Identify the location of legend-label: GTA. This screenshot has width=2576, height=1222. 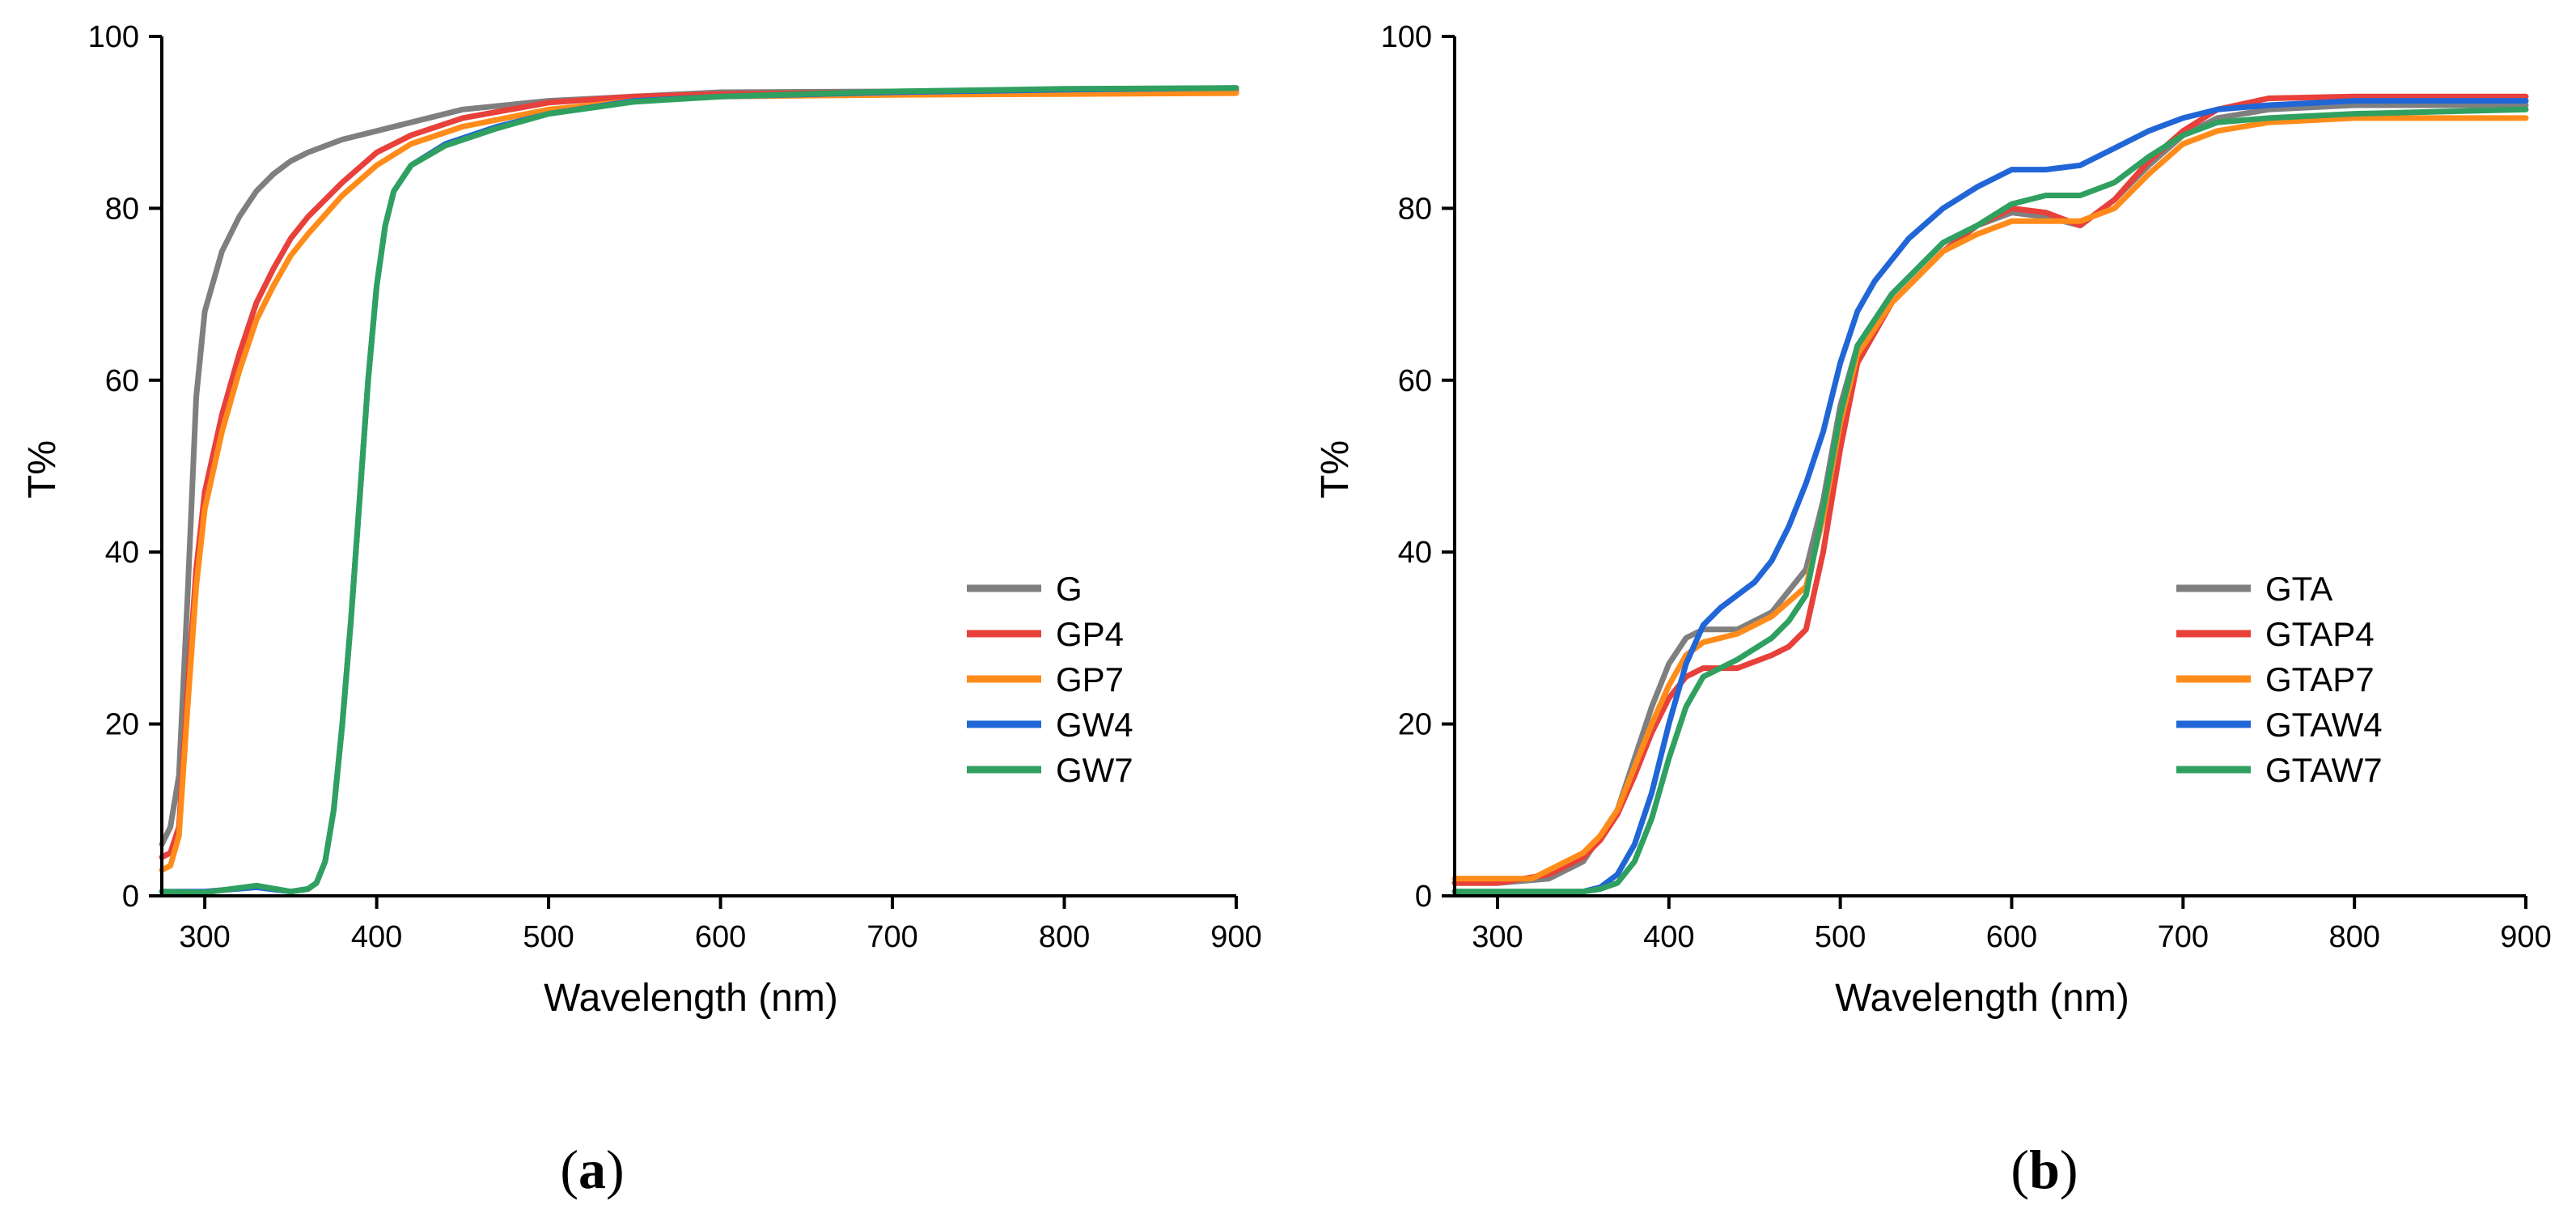
(2298, 589).